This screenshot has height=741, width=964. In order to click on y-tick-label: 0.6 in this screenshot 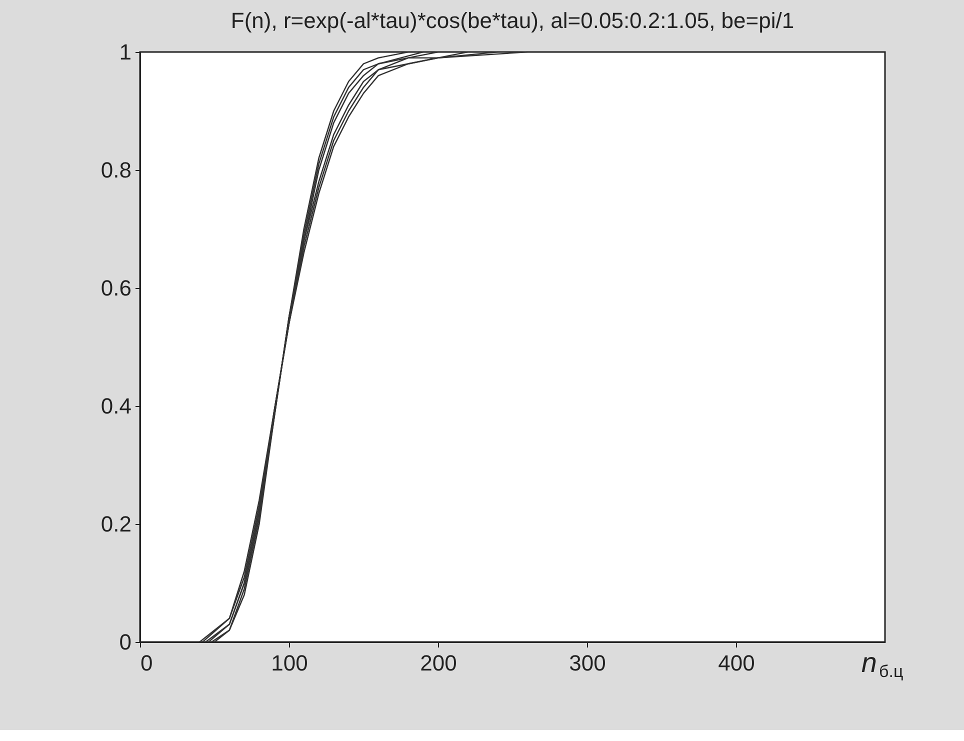, I will do `click(116, 288)`.